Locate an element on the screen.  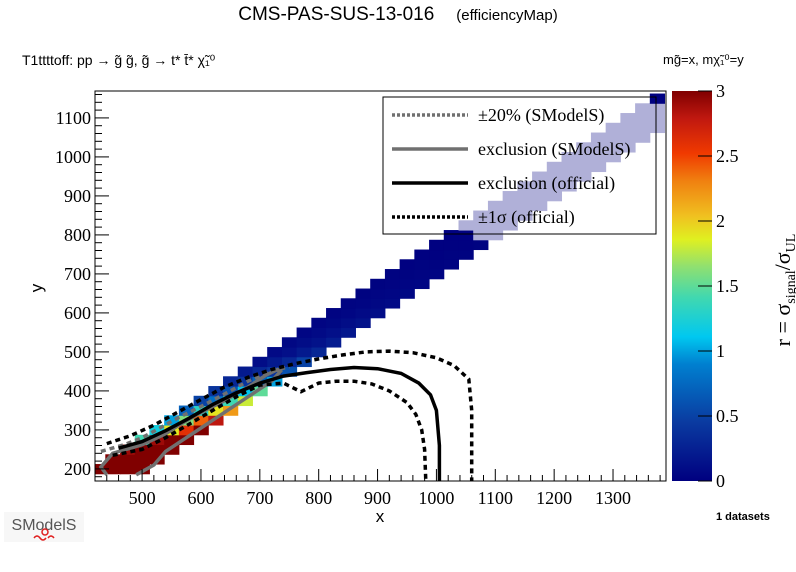
chart-title: CMS-PAS-SUS-13-016 (efficiencyMap) is located at coordinates (398, 15).